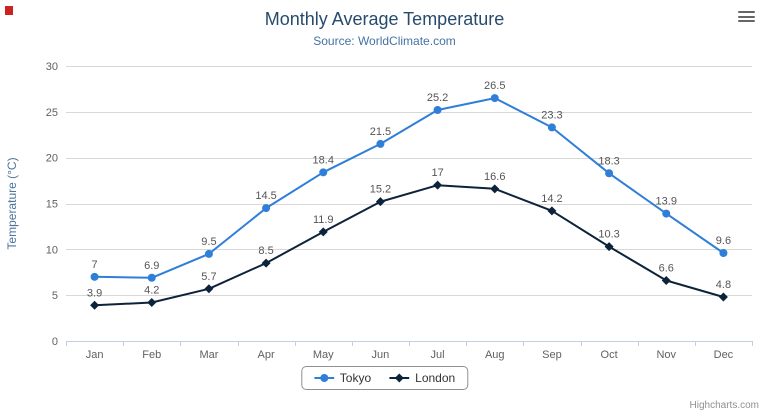 The width and height of the screenshot is (769, 416). What do you see at coordinates (52, 159) in the screenshot?
I see `y-axis-label: 20` at bounding box center [52, 159].